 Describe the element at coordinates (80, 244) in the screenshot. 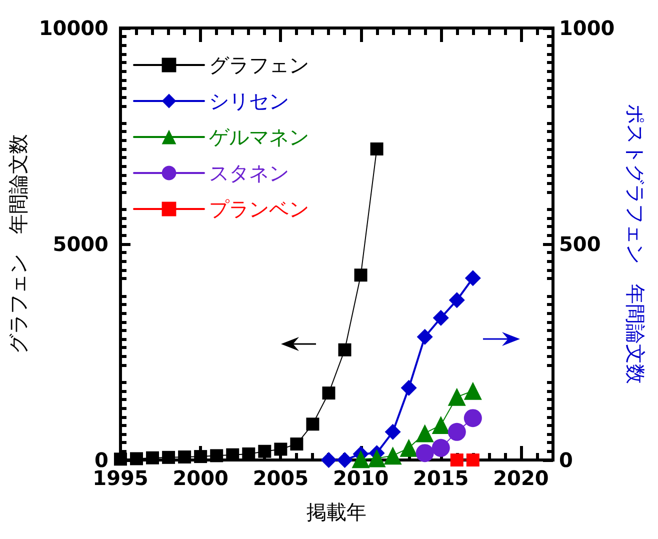

I see `y-tick-label: 5000` at that location.